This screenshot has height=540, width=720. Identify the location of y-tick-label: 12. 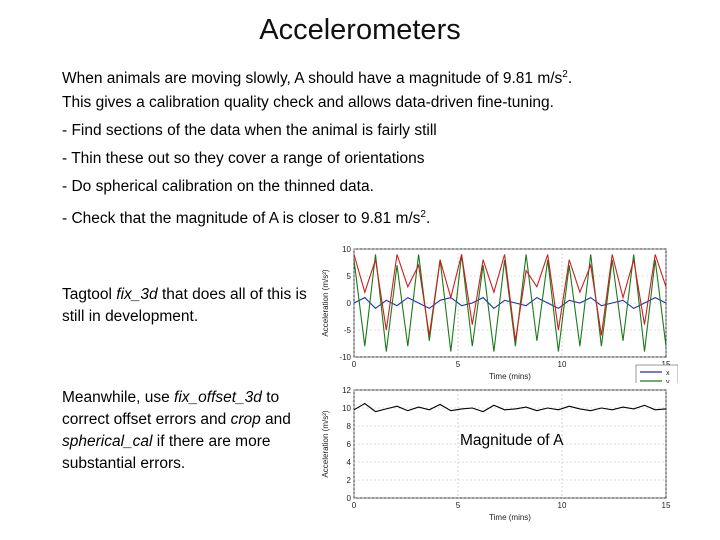
(346, 390).